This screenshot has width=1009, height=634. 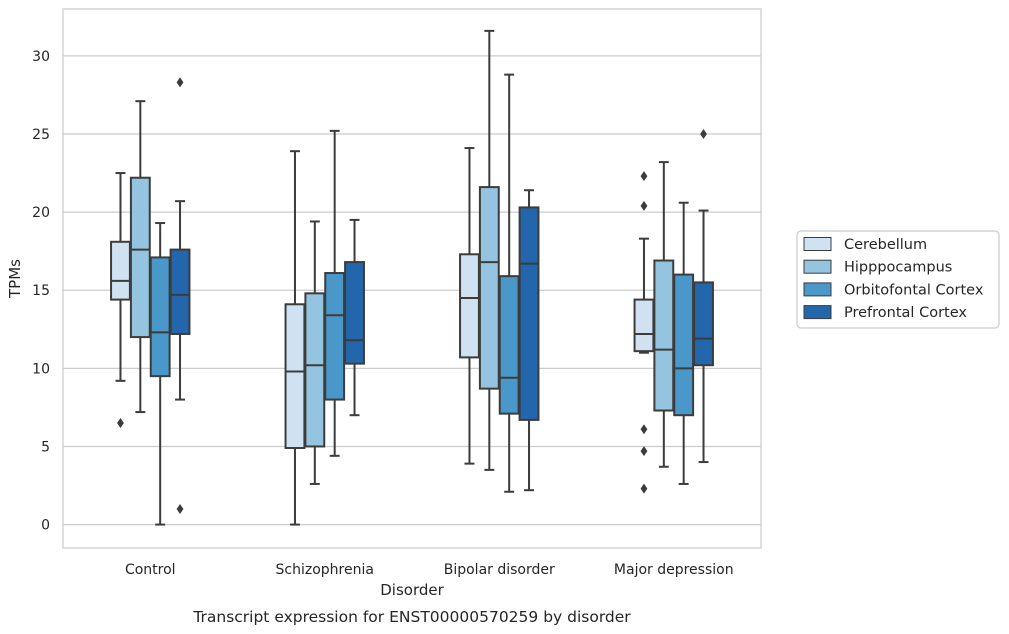 I want to click on y-tick-label: 20, so click(x=41, y=213).